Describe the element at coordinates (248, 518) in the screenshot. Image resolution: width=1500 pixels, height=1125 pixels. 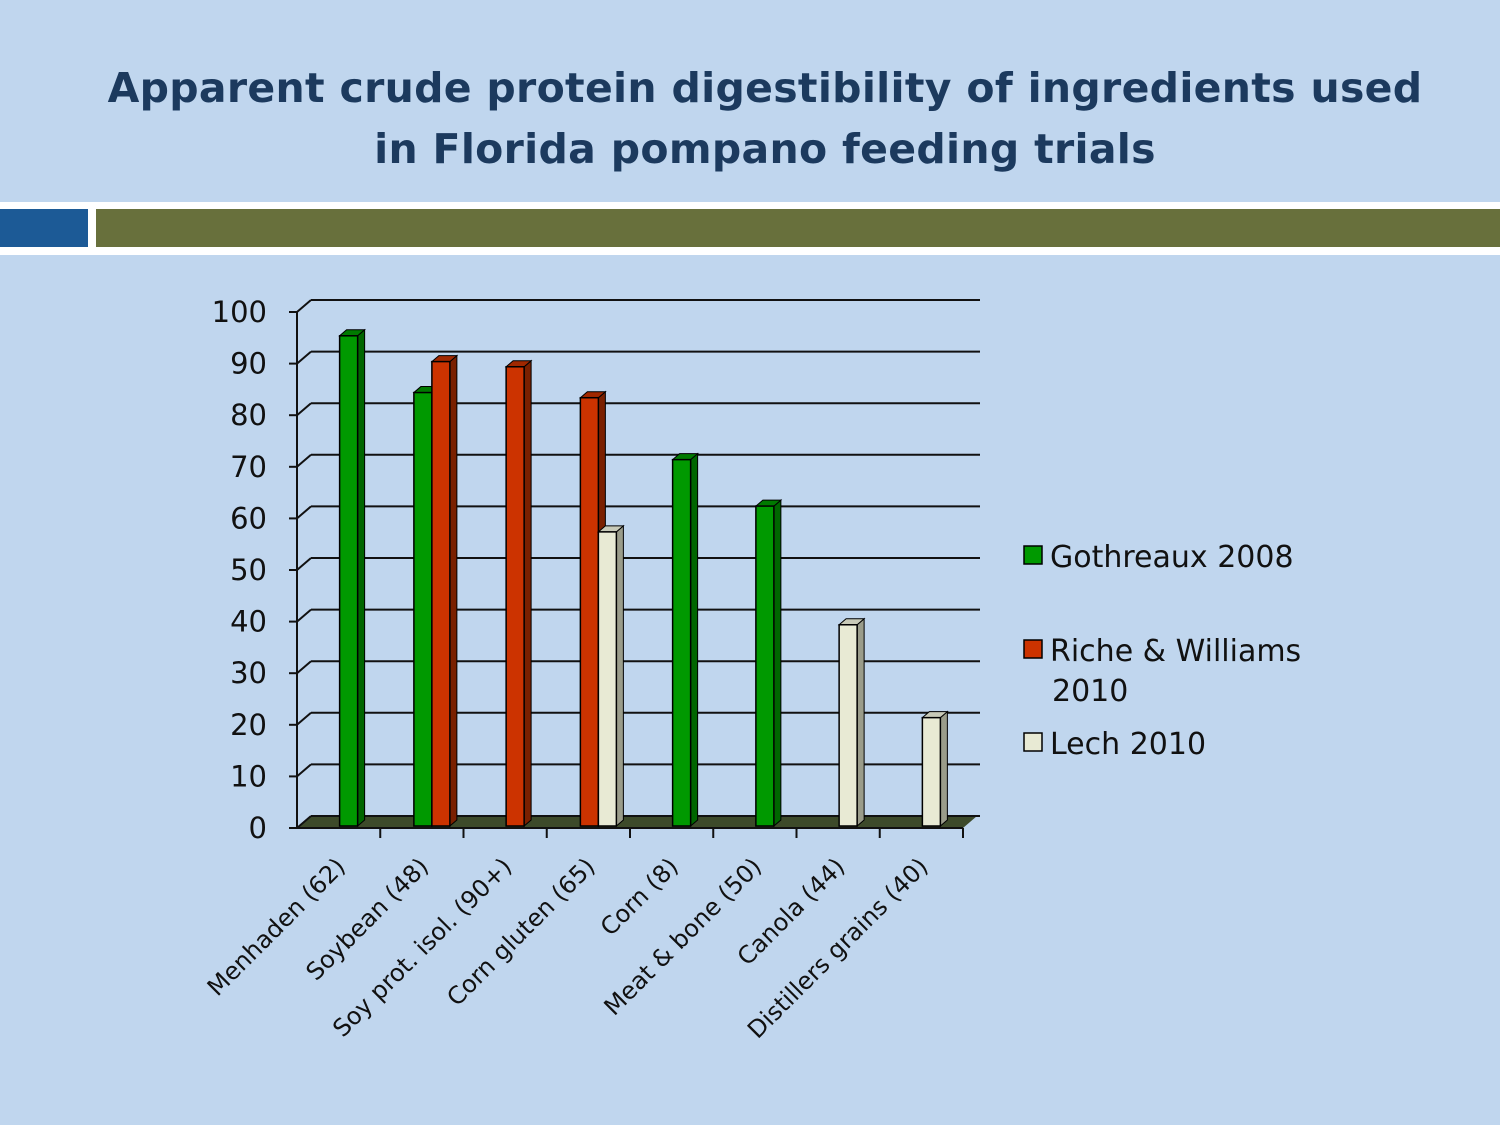
I see `y-tick-label: 60` at that location.